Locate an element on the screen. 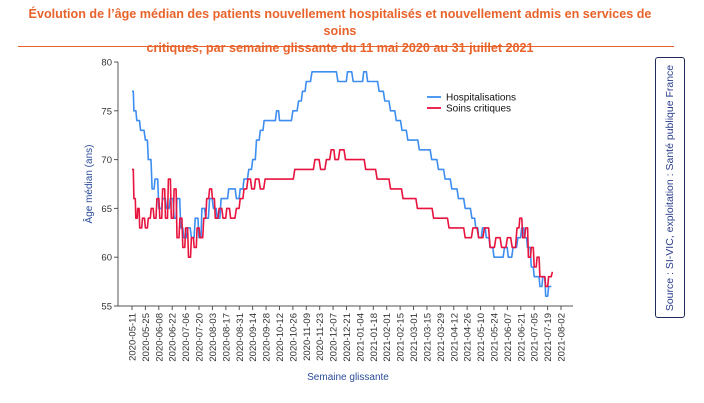 This screenshot has width=704, height=403. x-tick-label: 2020-10-12 is located at coordinates (280, 337).